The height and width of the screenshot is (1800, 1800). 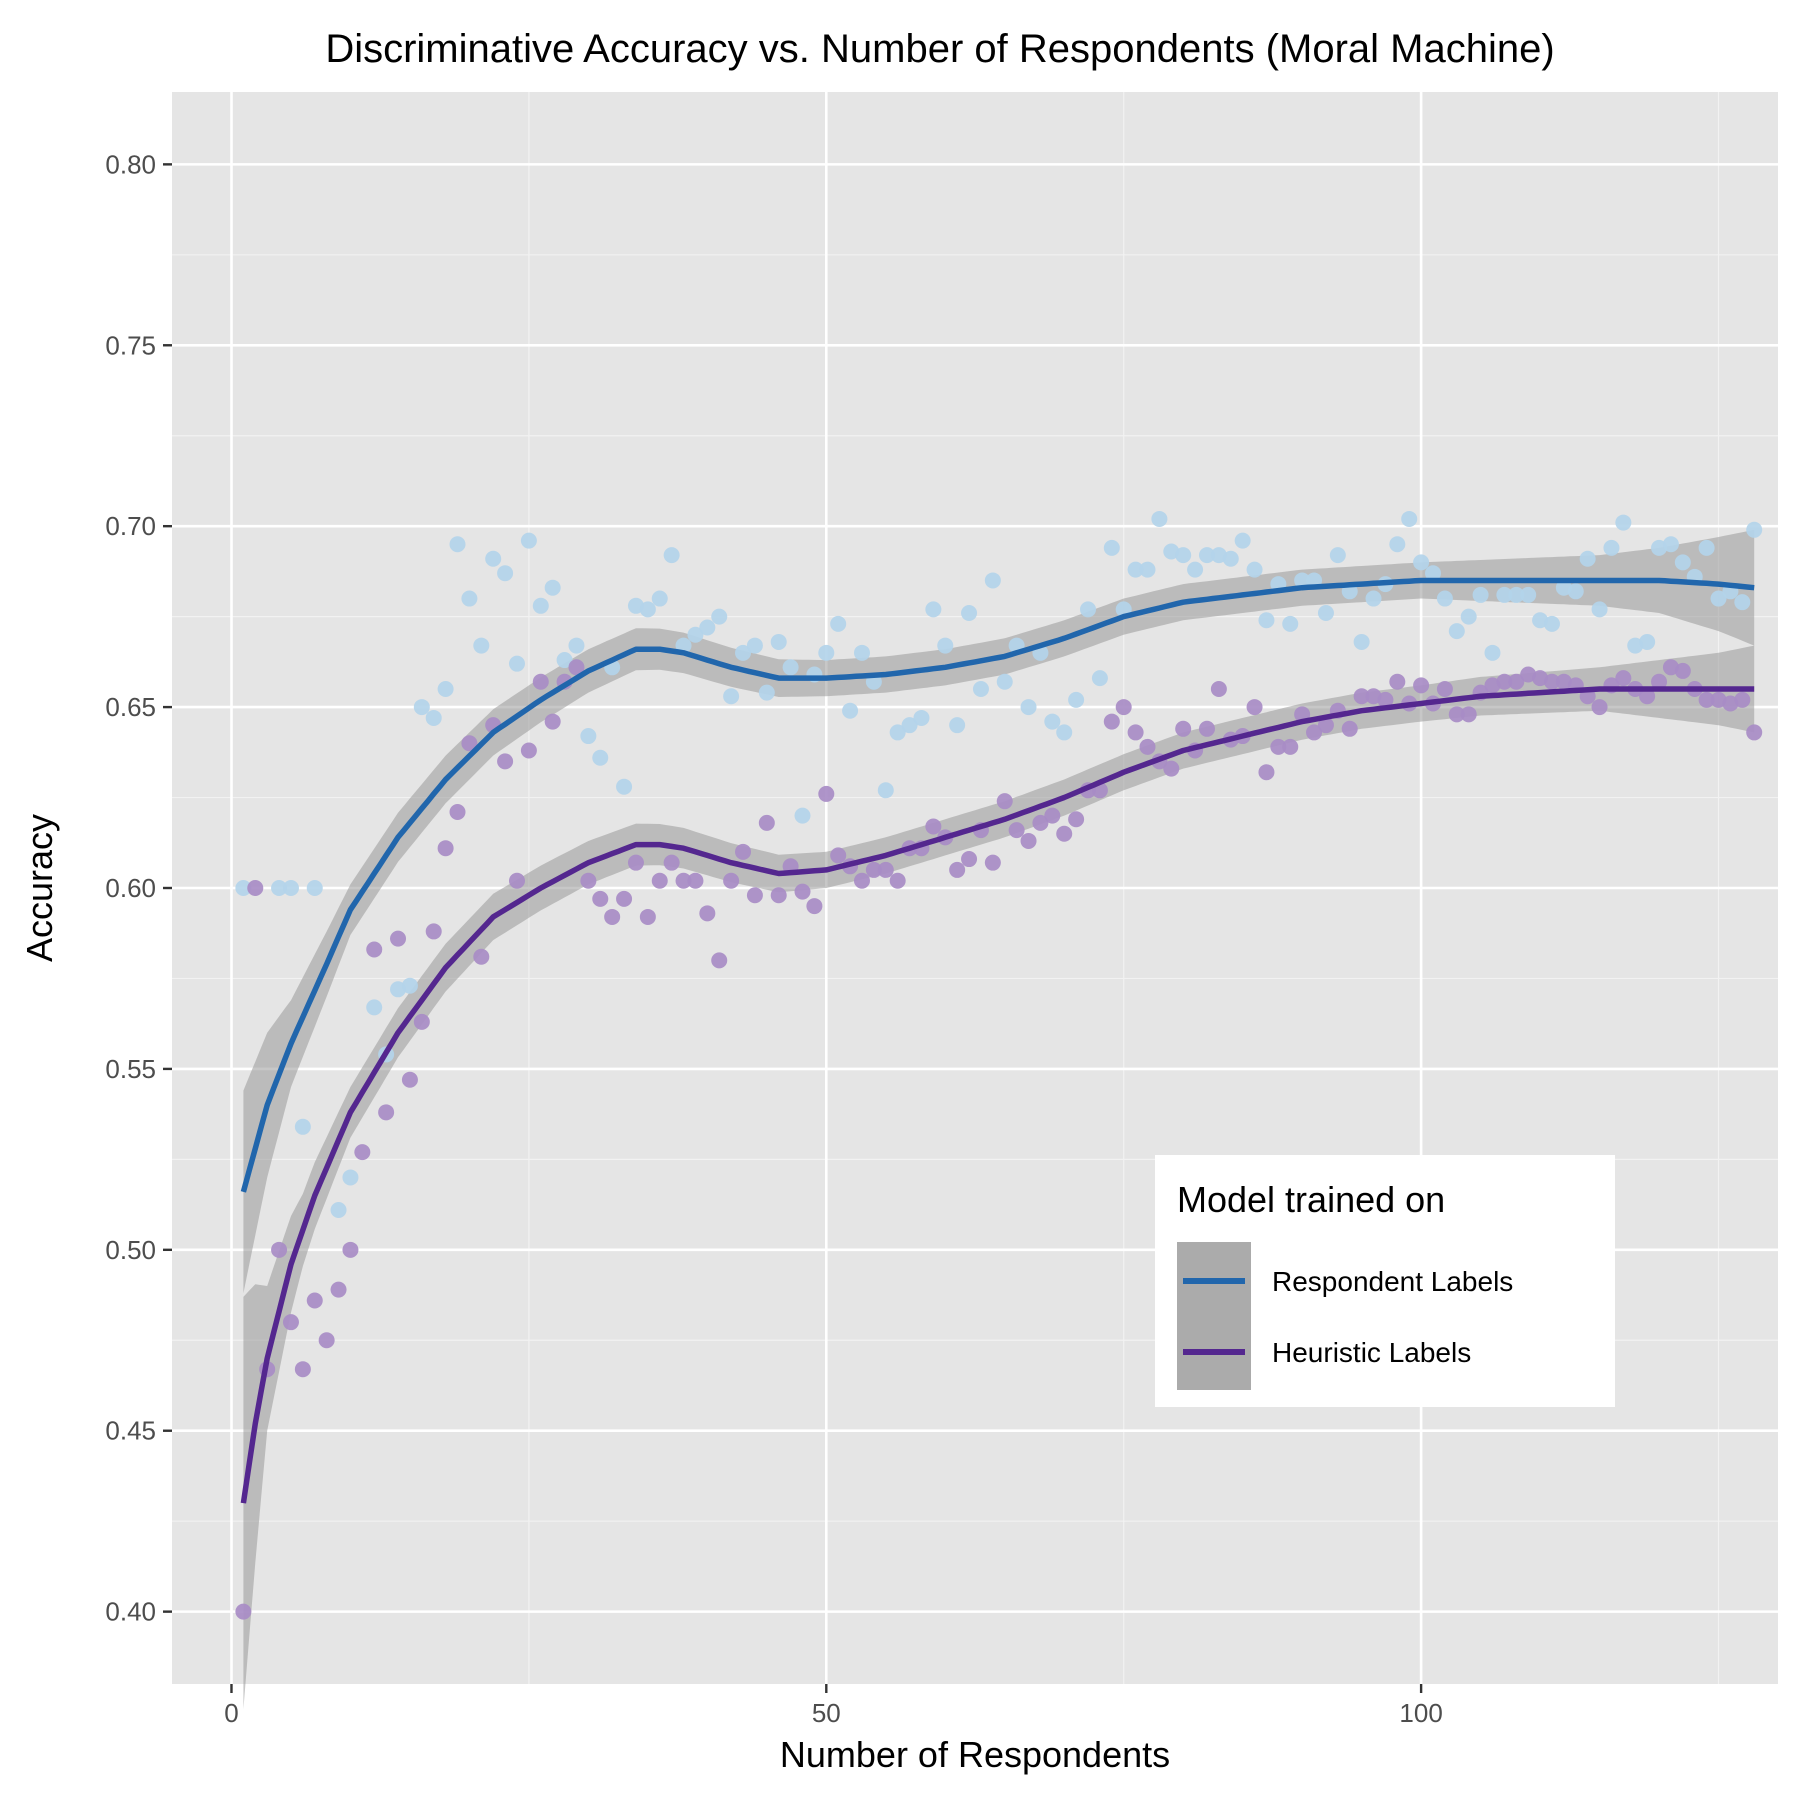 I want to click on x-tick-label: 50, so click(x=826, y=1713).